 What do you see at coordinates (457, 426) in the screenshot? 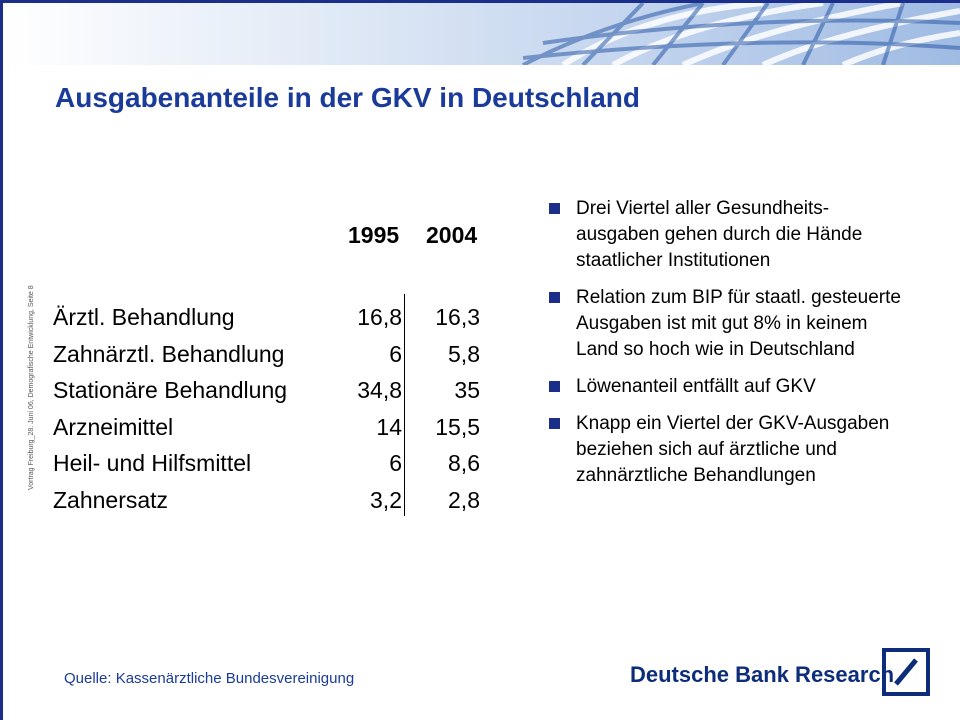
I see `row-value-2004: 15,5` at bounding box center [457, 426].